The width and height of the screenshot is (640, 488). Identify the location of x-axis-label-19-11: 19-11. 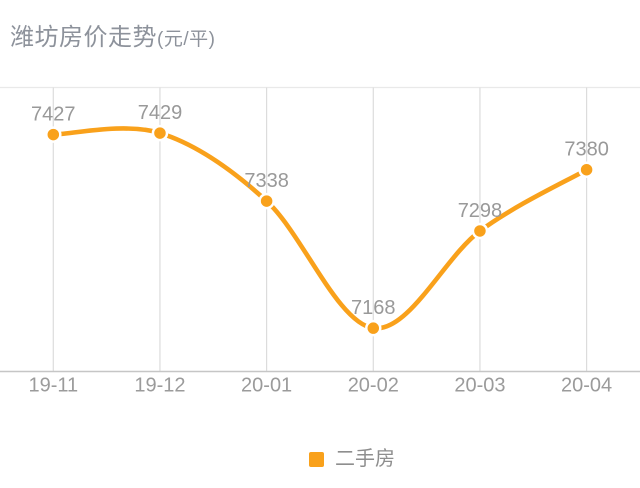
(53, 386).